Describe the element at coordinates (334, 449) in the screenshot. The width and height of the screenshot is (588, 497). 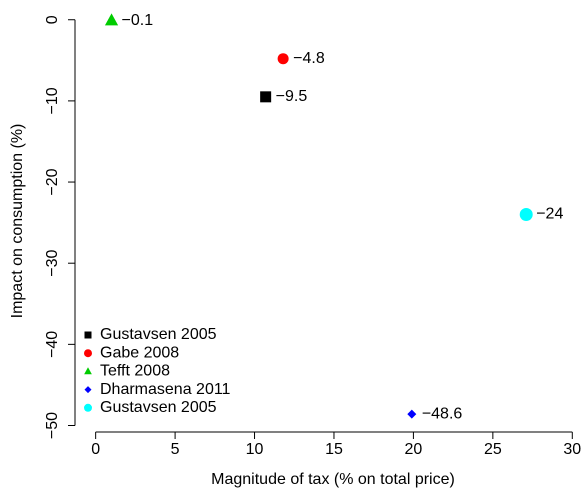
I see `x-tick-label: 15` at that location.